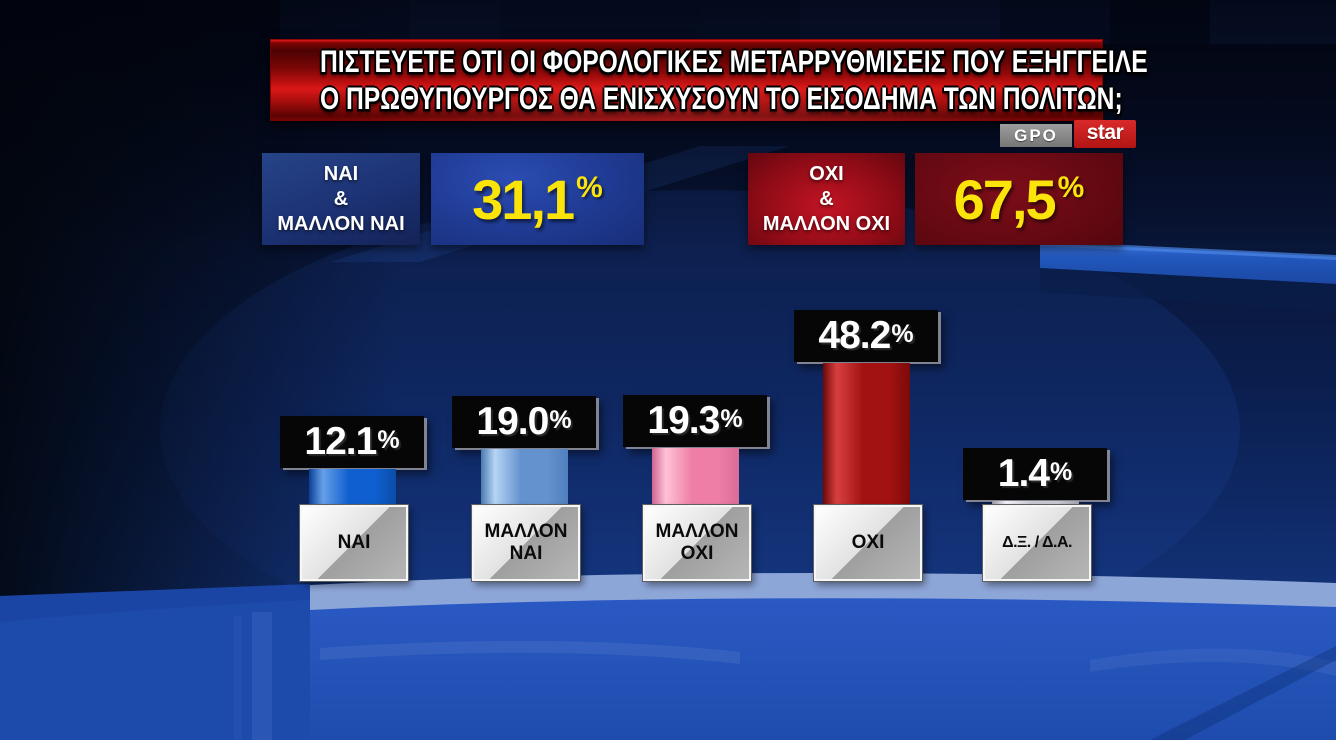 The width and height of the screenshot is (1336, 740). I want to click on bar-group-dxda: 1.4%, so click(1035, 476).